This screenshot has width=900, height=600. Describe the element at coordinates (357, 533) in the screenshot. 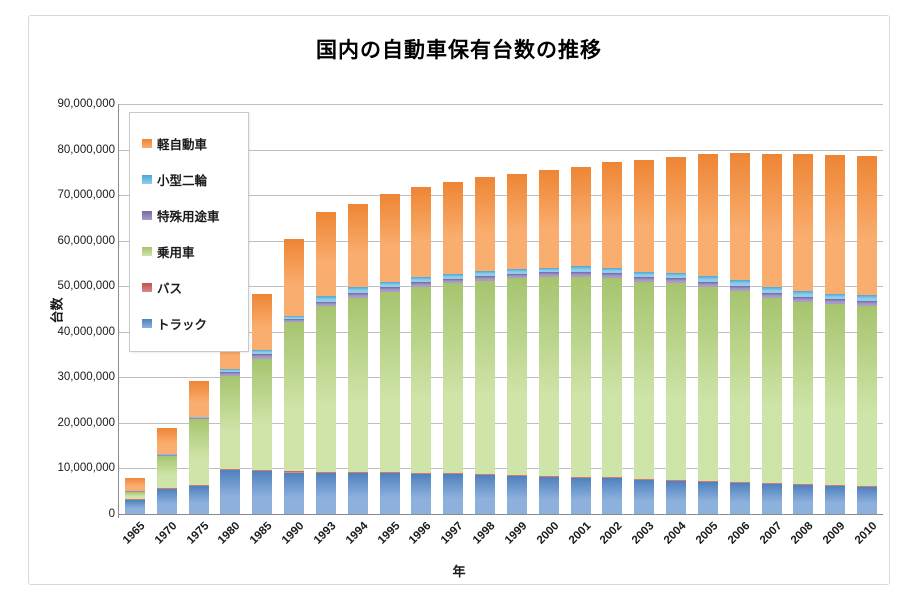

I see `x-tick-label: 1994` at that location.